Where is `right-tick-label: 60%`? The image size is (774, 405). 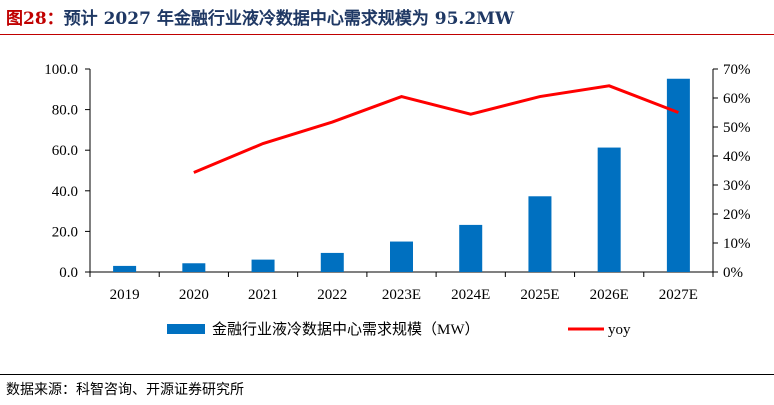 right-tick-label: 60% is located at coordinates (737, 99).